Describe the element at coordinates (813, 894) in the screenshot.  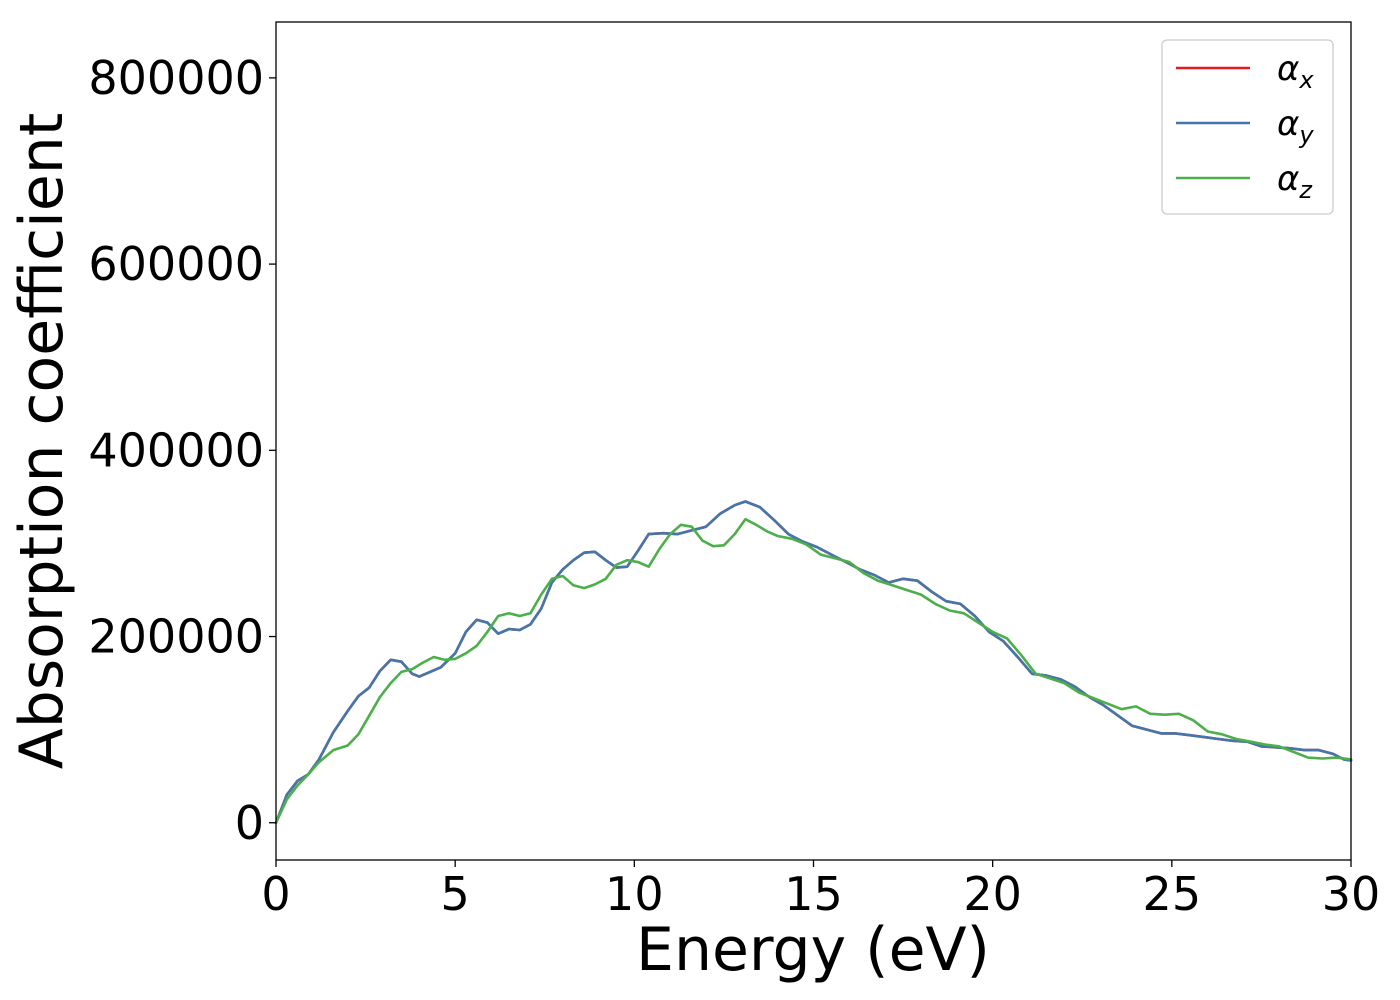
I see `x-tick-label: 15` at that location.